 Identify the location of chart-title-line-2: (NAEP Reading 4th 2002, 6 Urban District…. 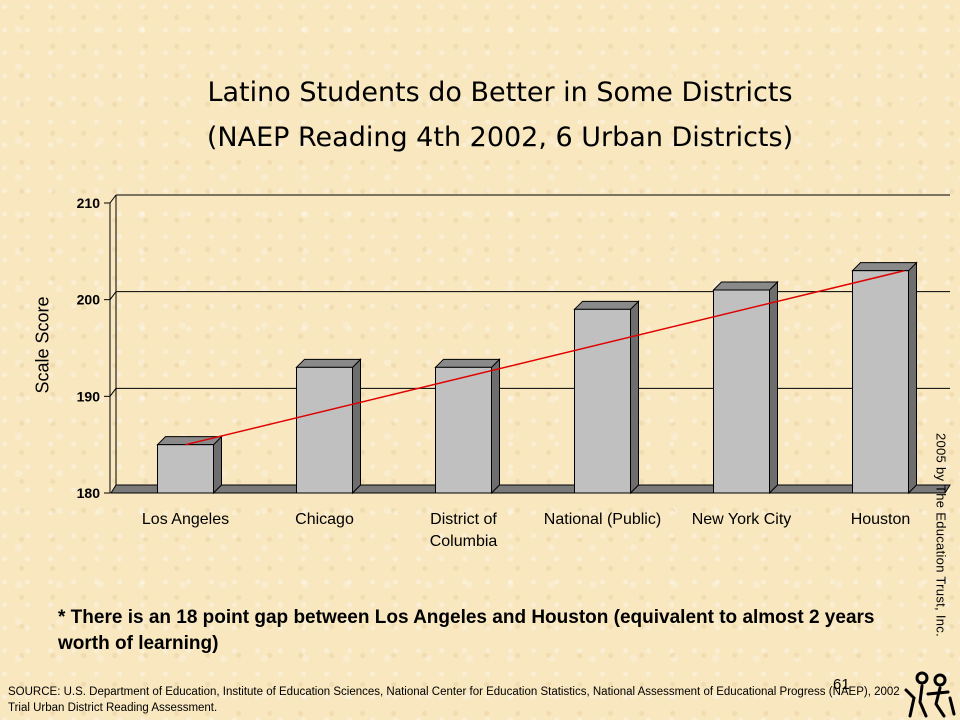
(500, 137).